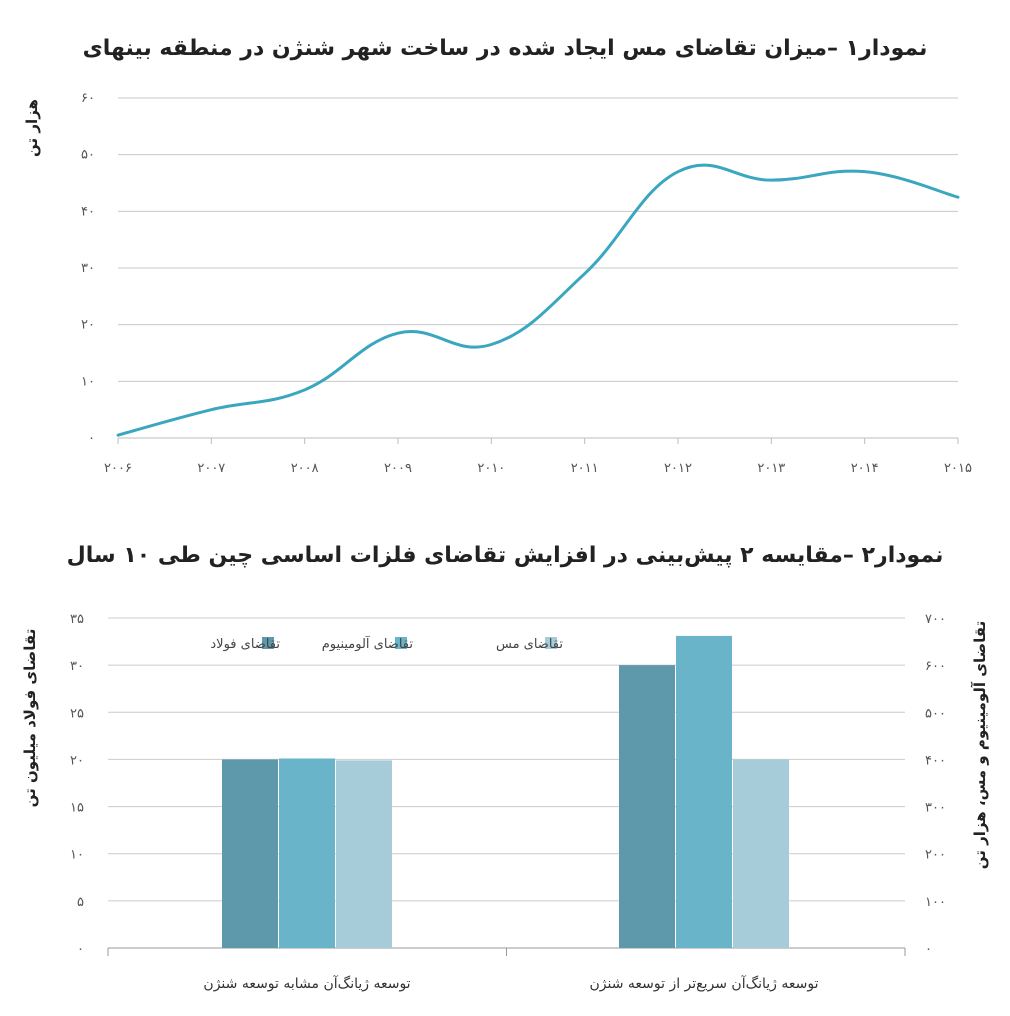  Describe the element at coordinates (771, 468) in the screenshot. I see `x-tick-label: ۲۰۱۳` at that location.